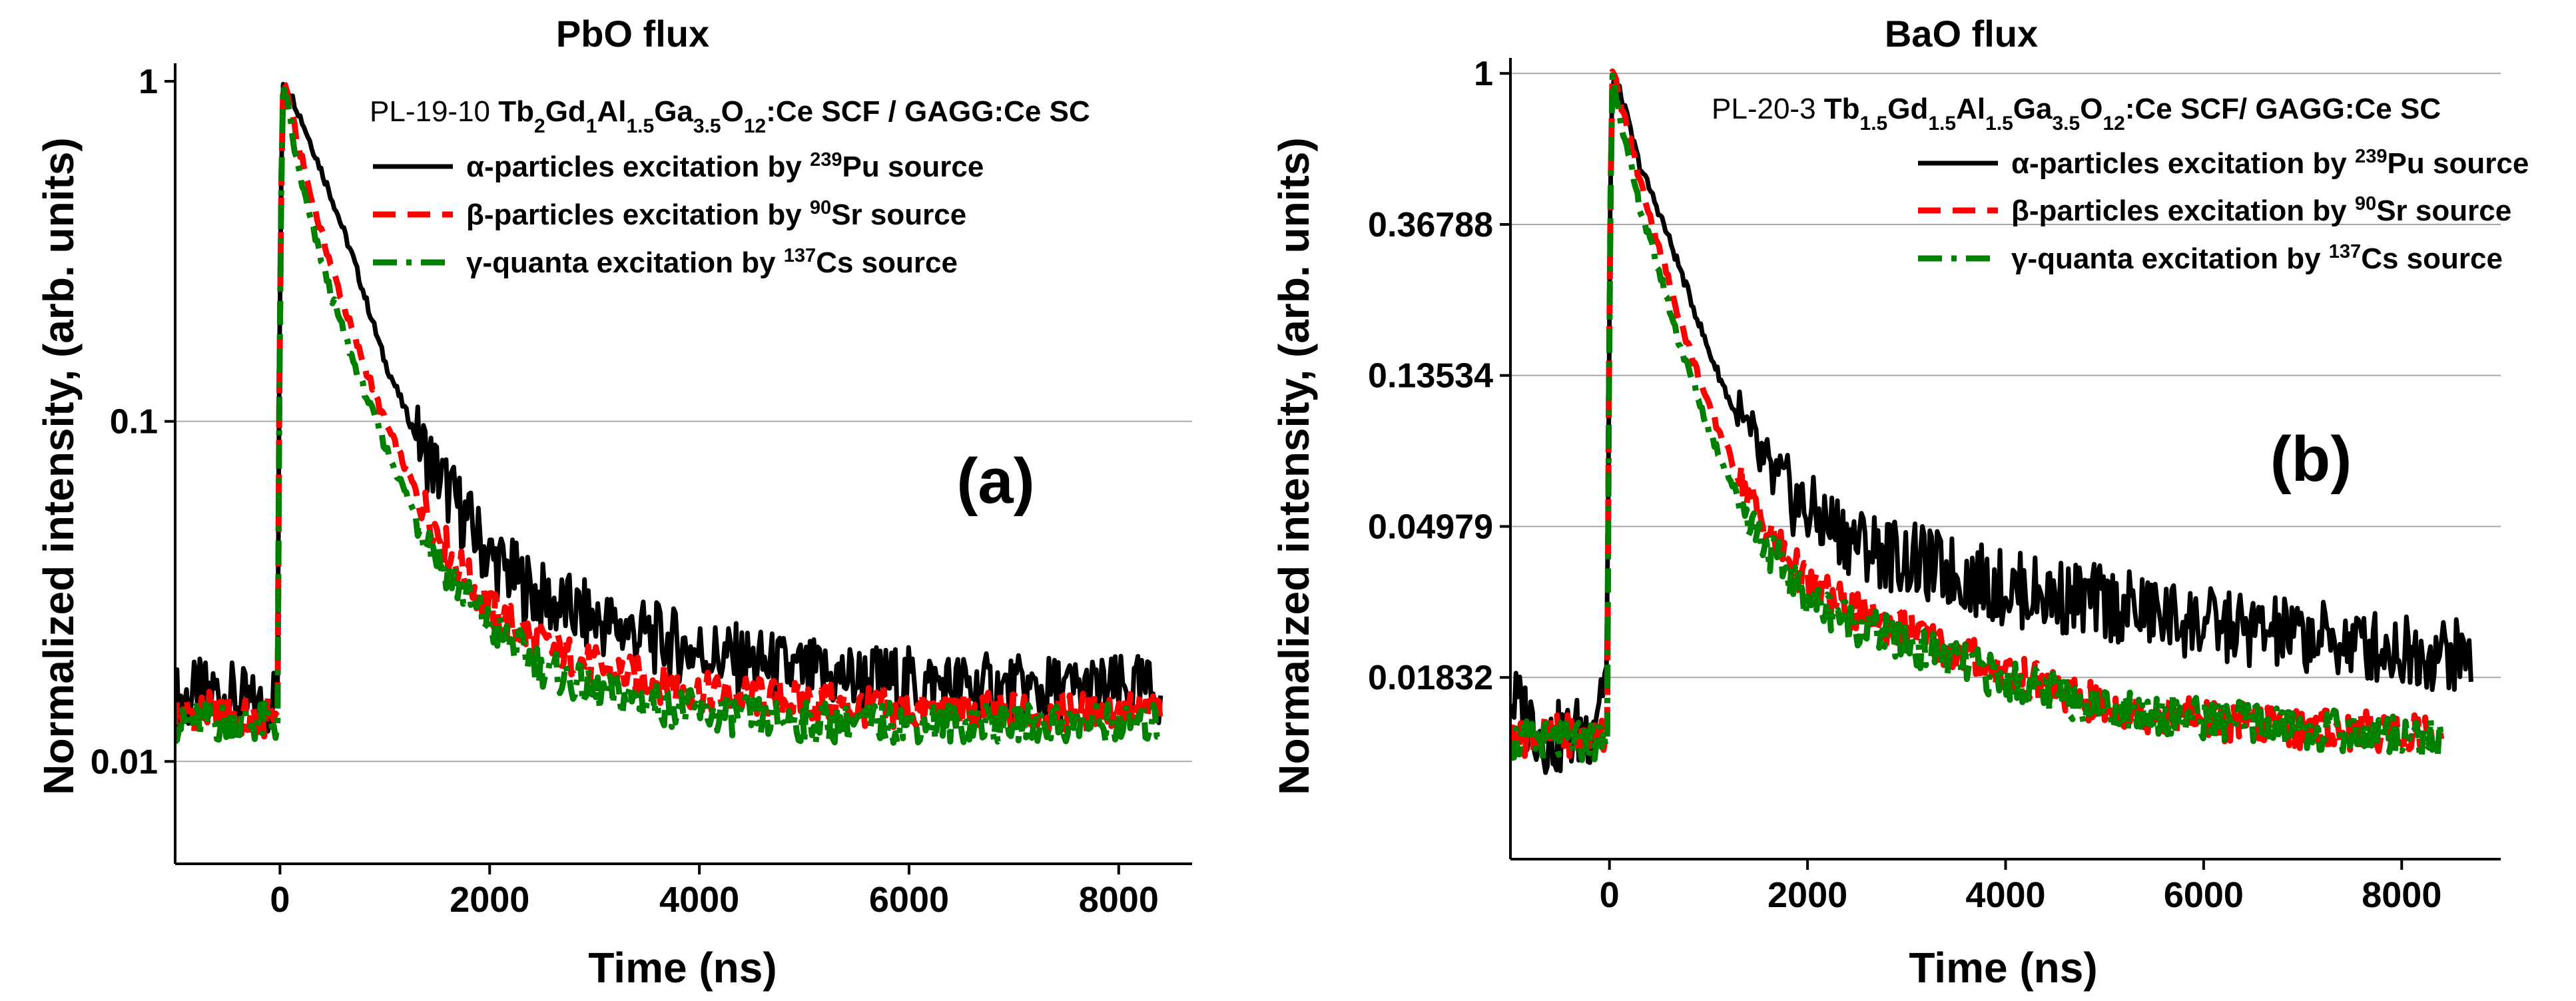 This screenshot has width=2576, height=1001. I want to click on panel-label: (a), so click(995, 481).